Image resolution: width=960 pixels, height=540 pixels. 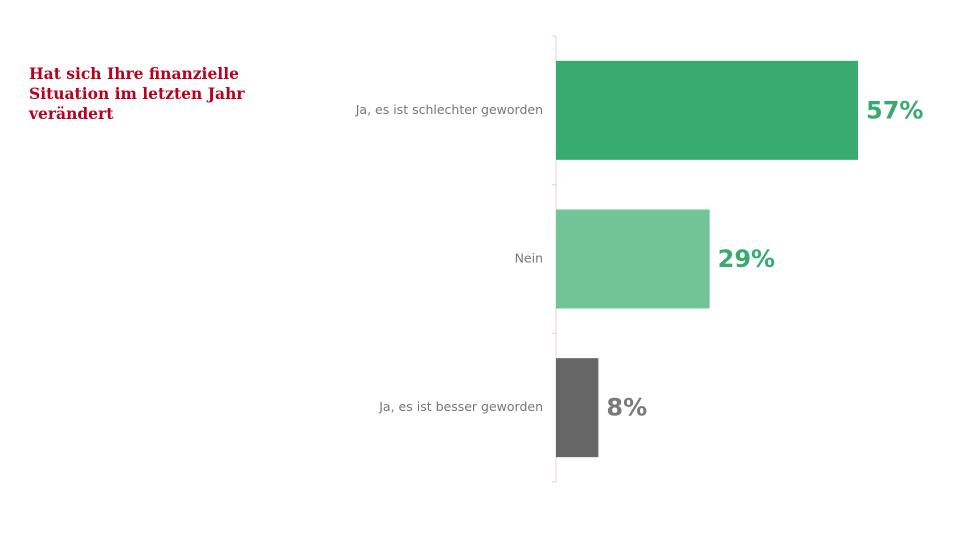 I want to click on category-label: Ja, es ist schlechter geworden, so click(x=449, y=109).